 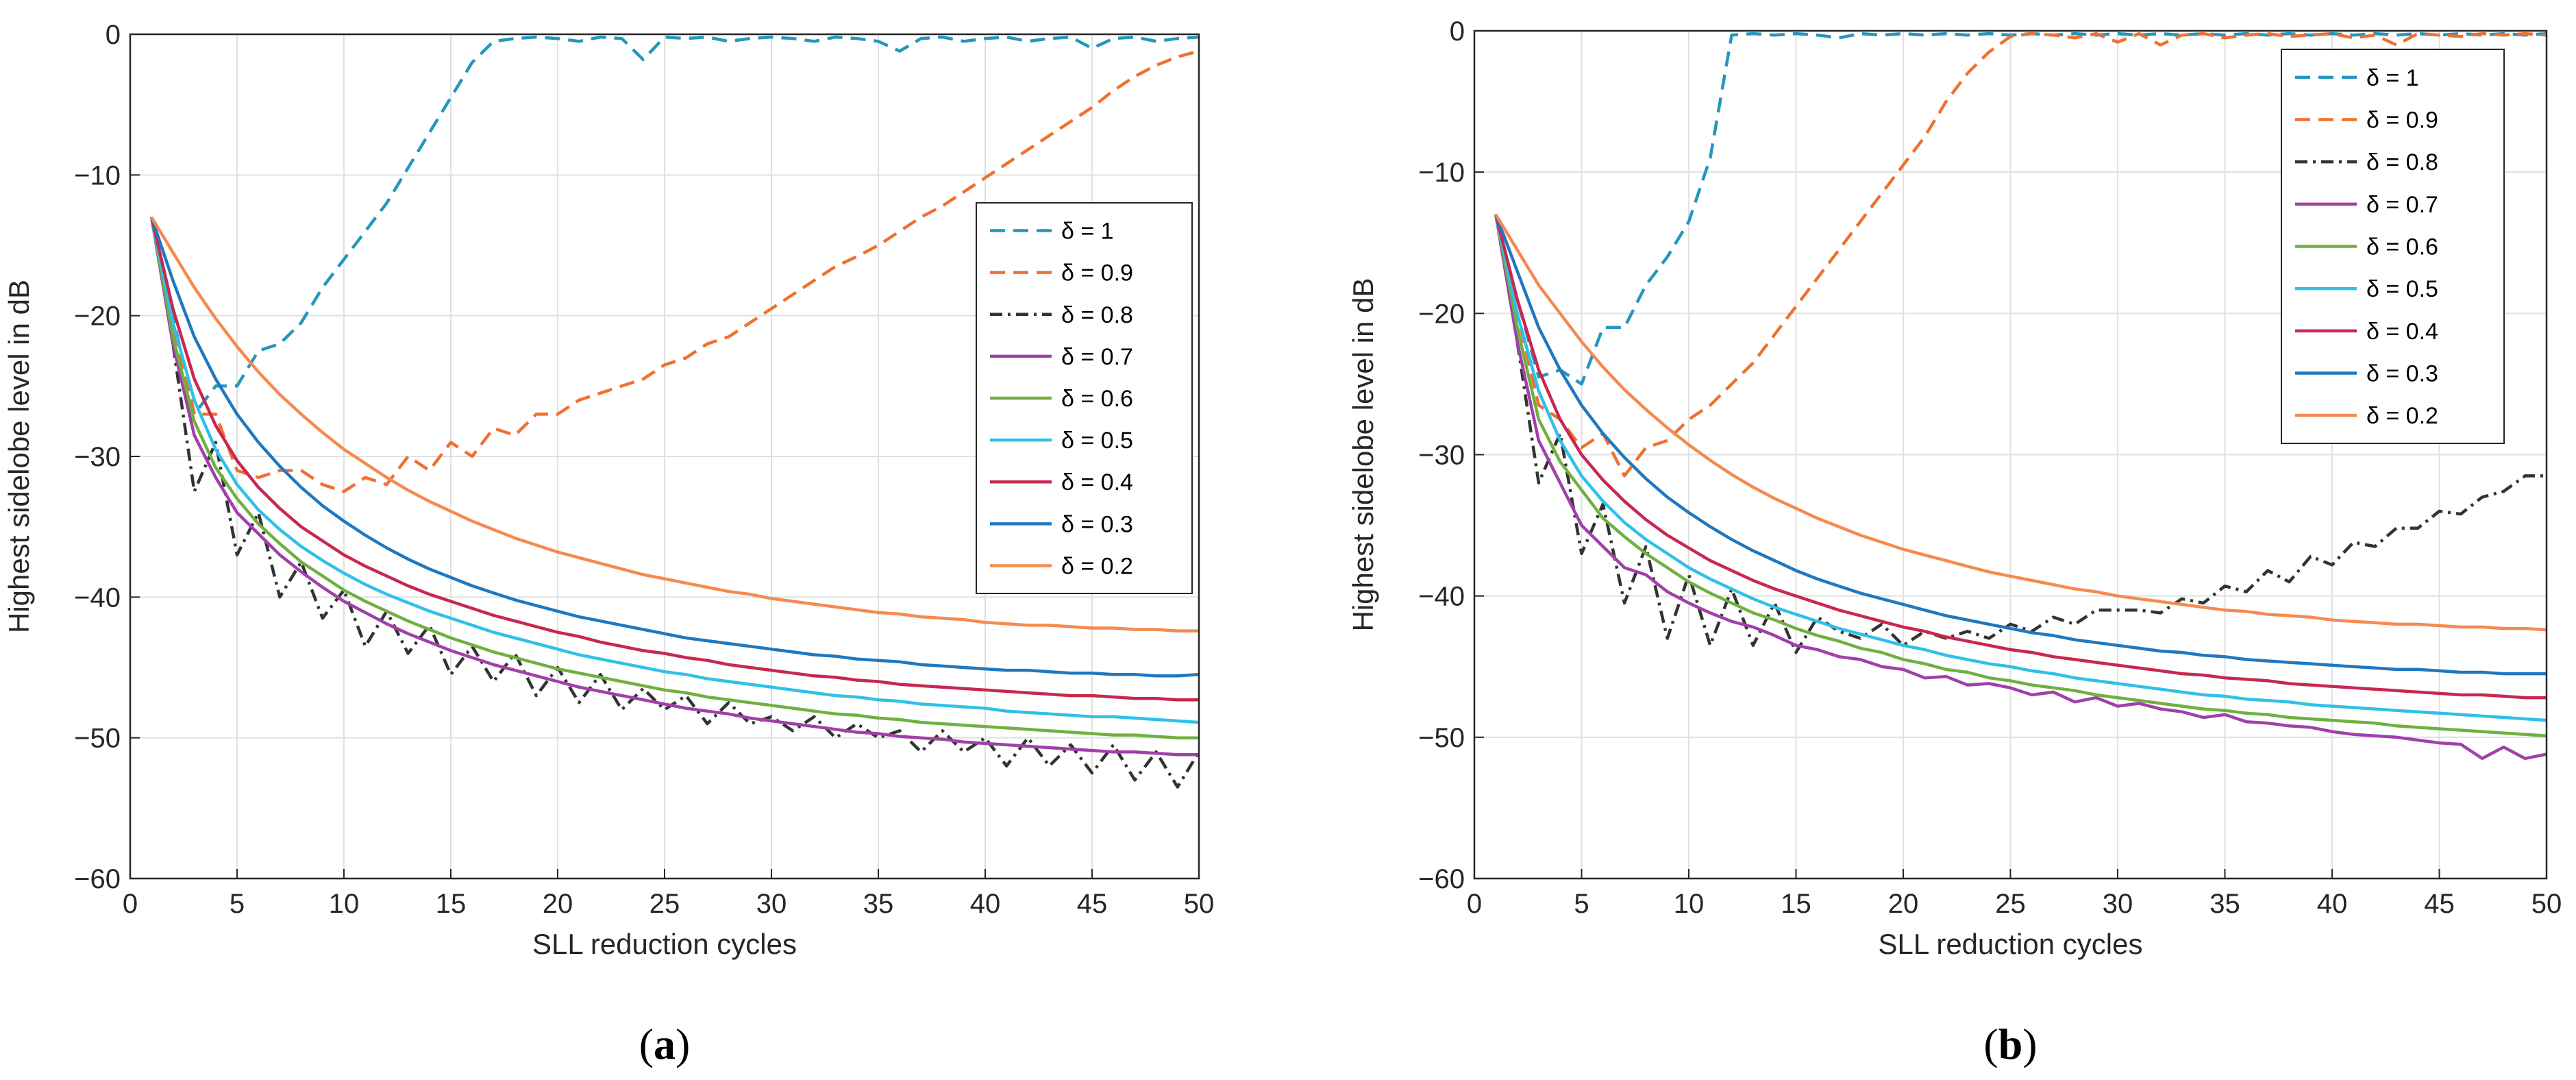 I want to click on figure-caption: (a), so click(x=665, y=1044).